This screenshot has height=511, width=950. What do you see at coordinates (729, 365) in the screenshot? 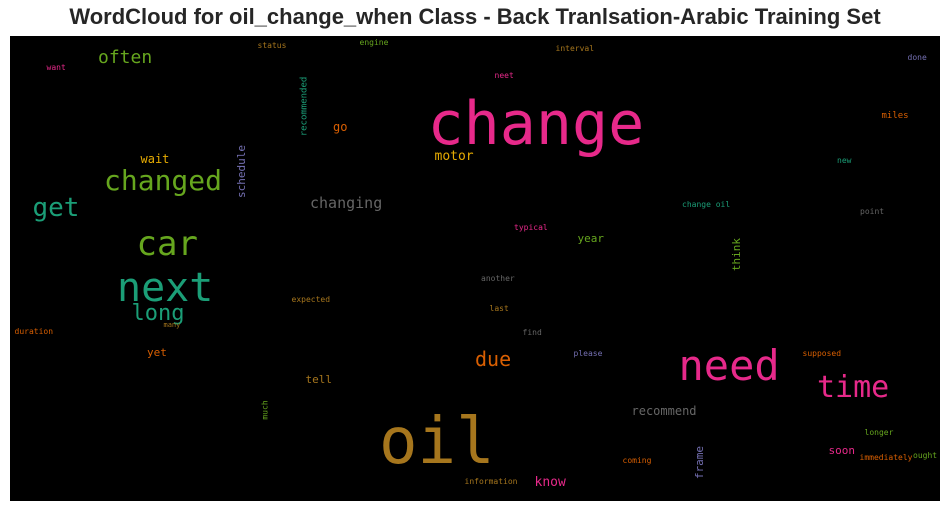
I see `word-need: need` at bounding box center [729, 365].